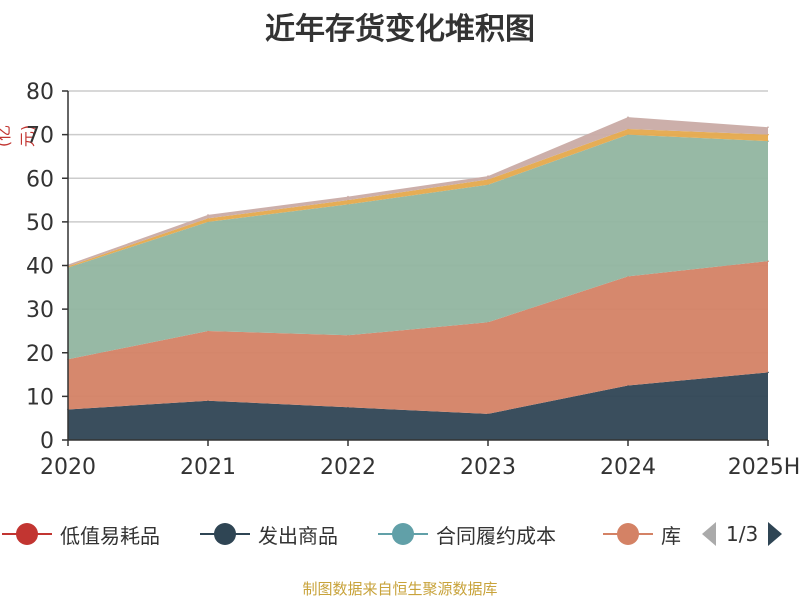 The width and height of the screenshot is (800, 600). What do you see at coordinates (40, 397) in the screenshot?
I see `y-tick-label: 10` at bounding box center [40, 397].